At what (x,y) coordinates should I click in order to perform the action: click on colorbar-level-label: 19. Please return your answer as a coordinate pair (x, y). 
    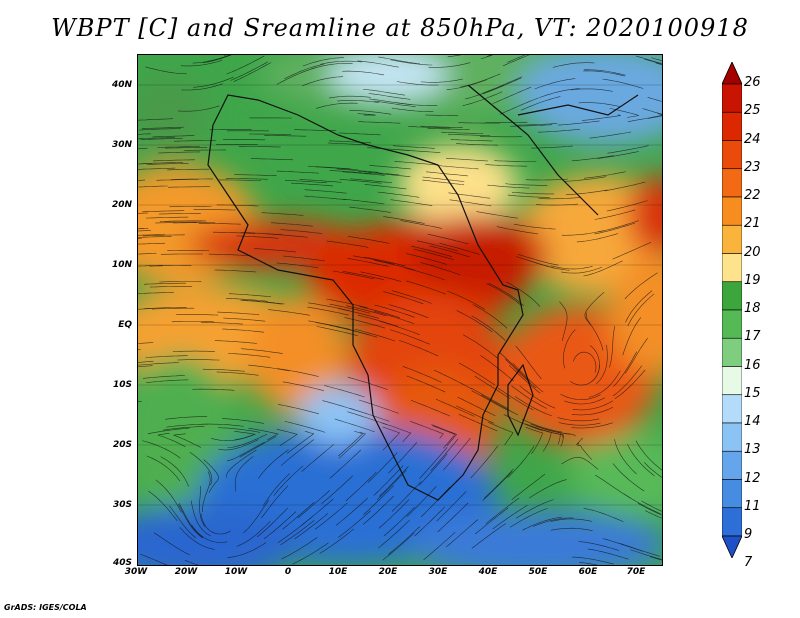
    Looking at the image, I should click on (752, 280).